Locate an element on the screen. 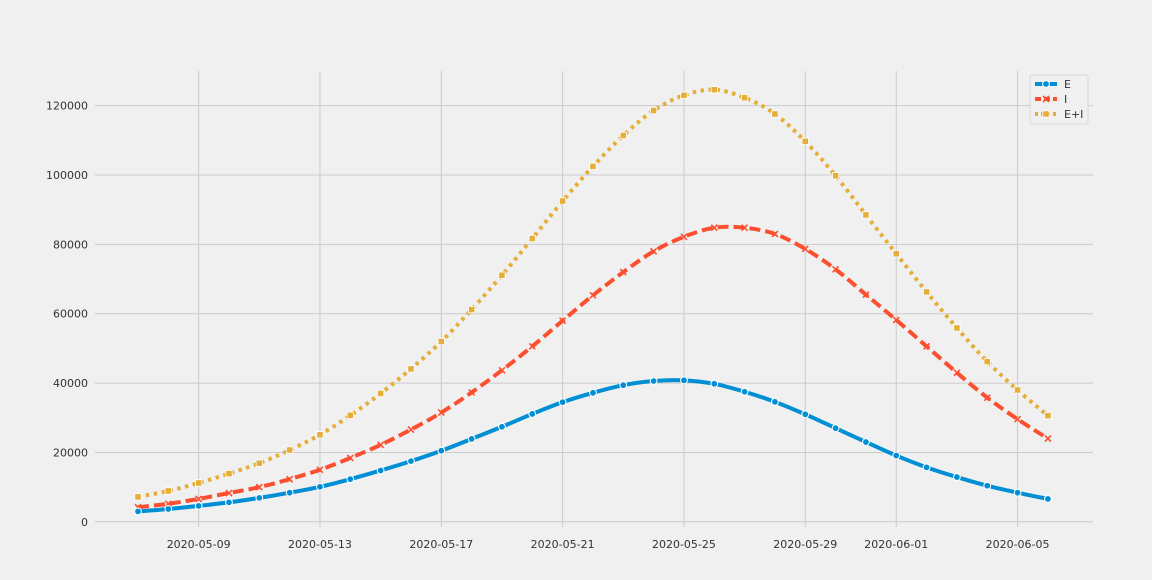  y-tick-label: 120000 is located at coordinates (67, 106).